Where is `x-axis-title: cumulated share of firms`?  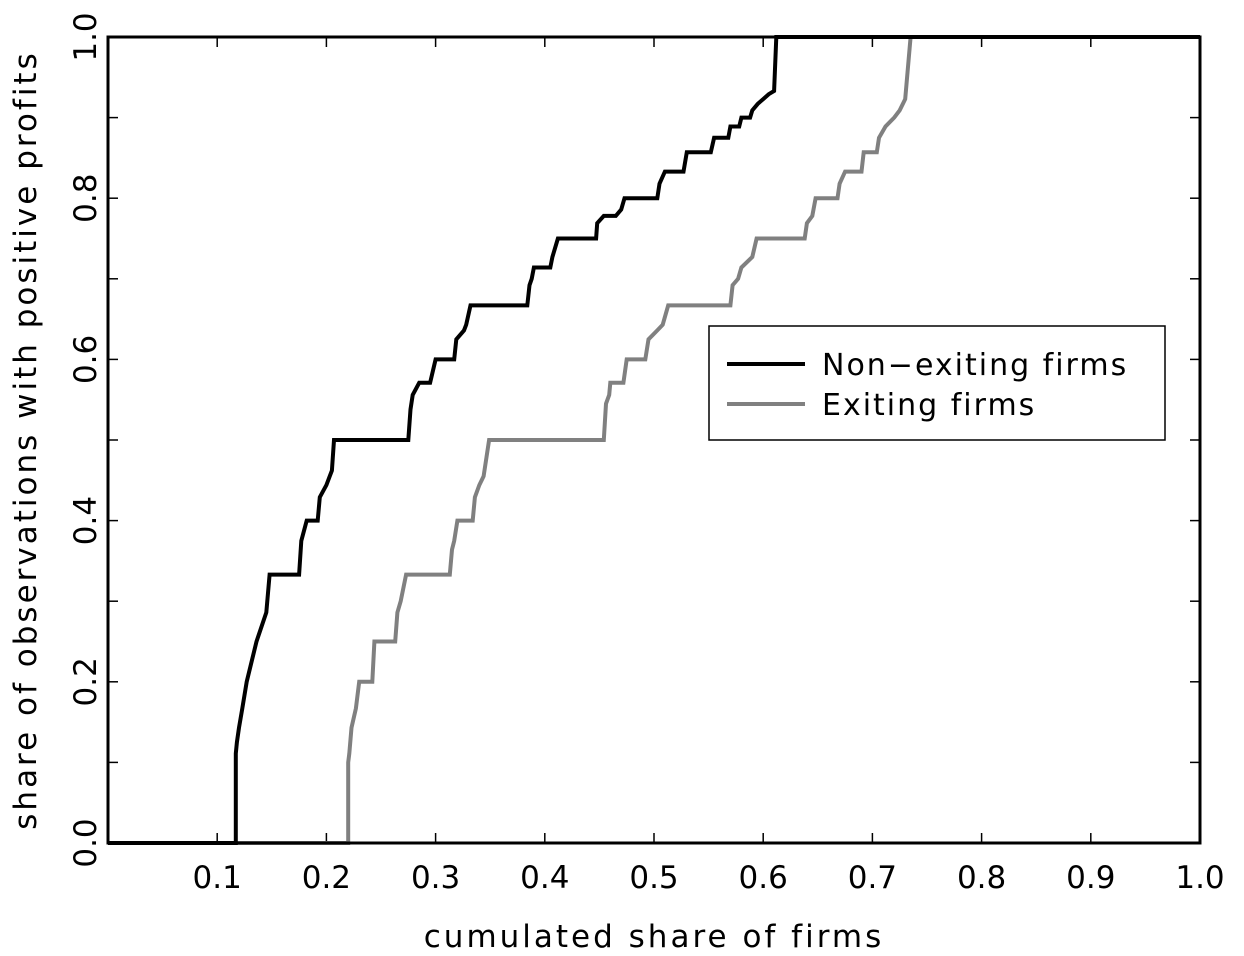 x-axis-title: cumulated share of firms is located at coordinates (654, 937).